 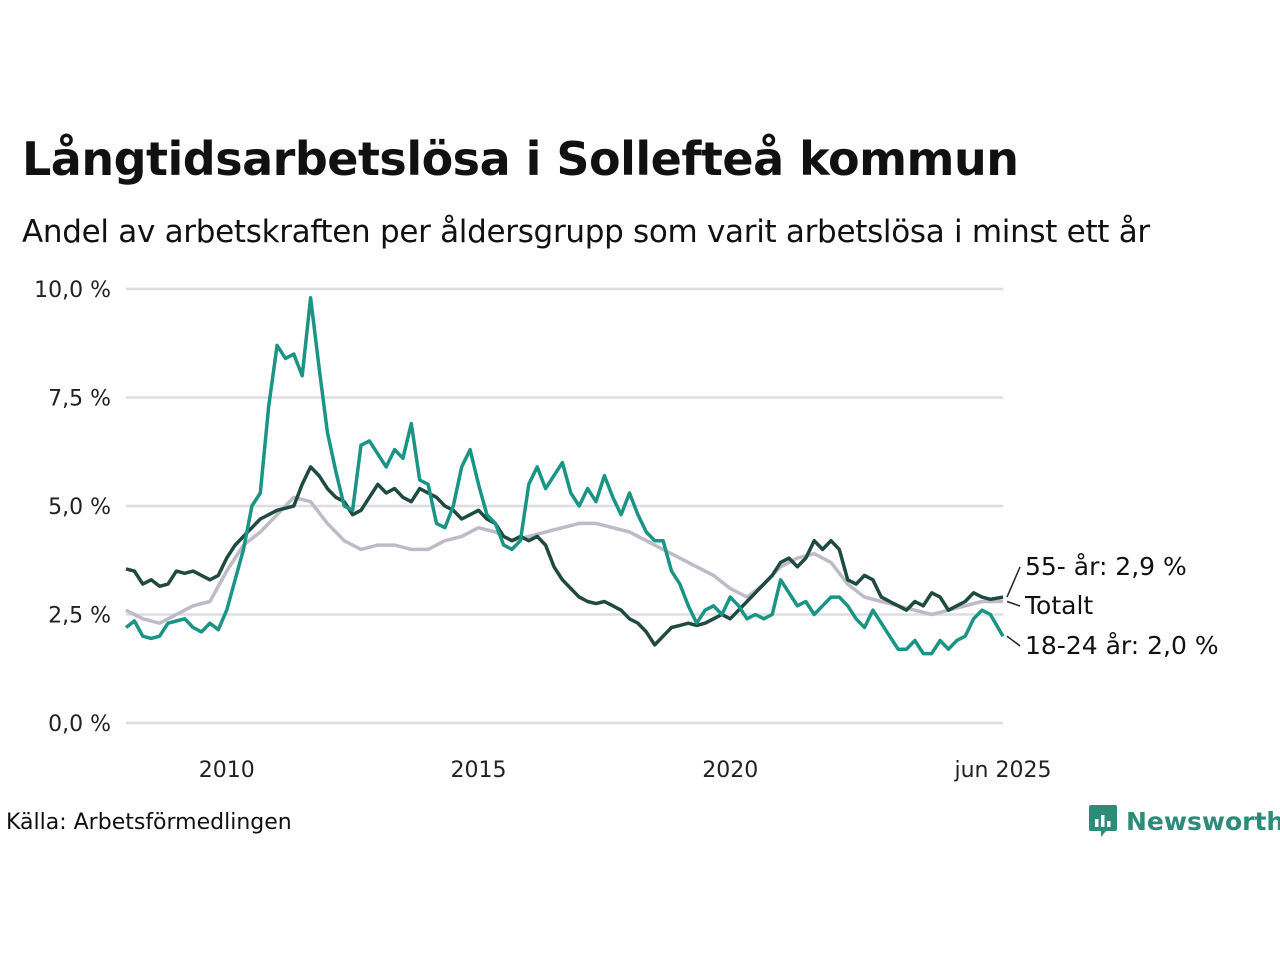 What do you see at coordinates (730, 770) in the screenshot?
I see `x-tick-label: 2020` at bounding box center [730, 770].